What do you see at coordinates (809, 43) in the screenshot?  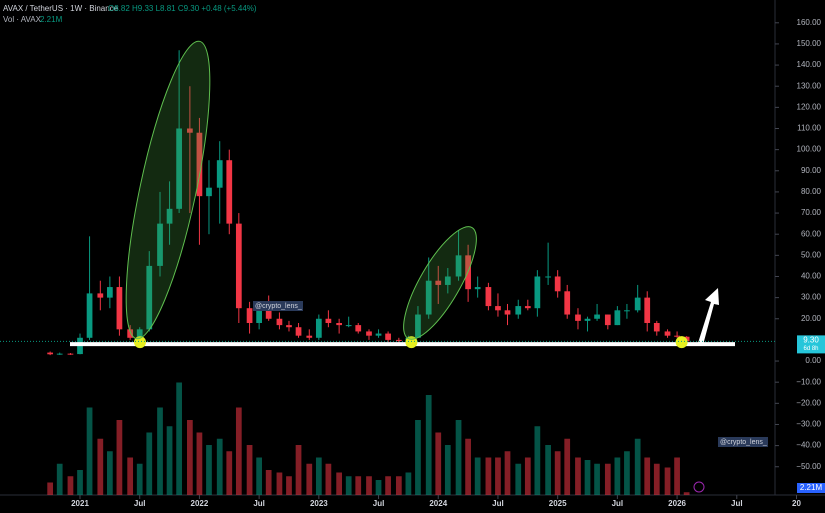 I see `y-tick-label: 150.00` at bounding box center [809, 43].